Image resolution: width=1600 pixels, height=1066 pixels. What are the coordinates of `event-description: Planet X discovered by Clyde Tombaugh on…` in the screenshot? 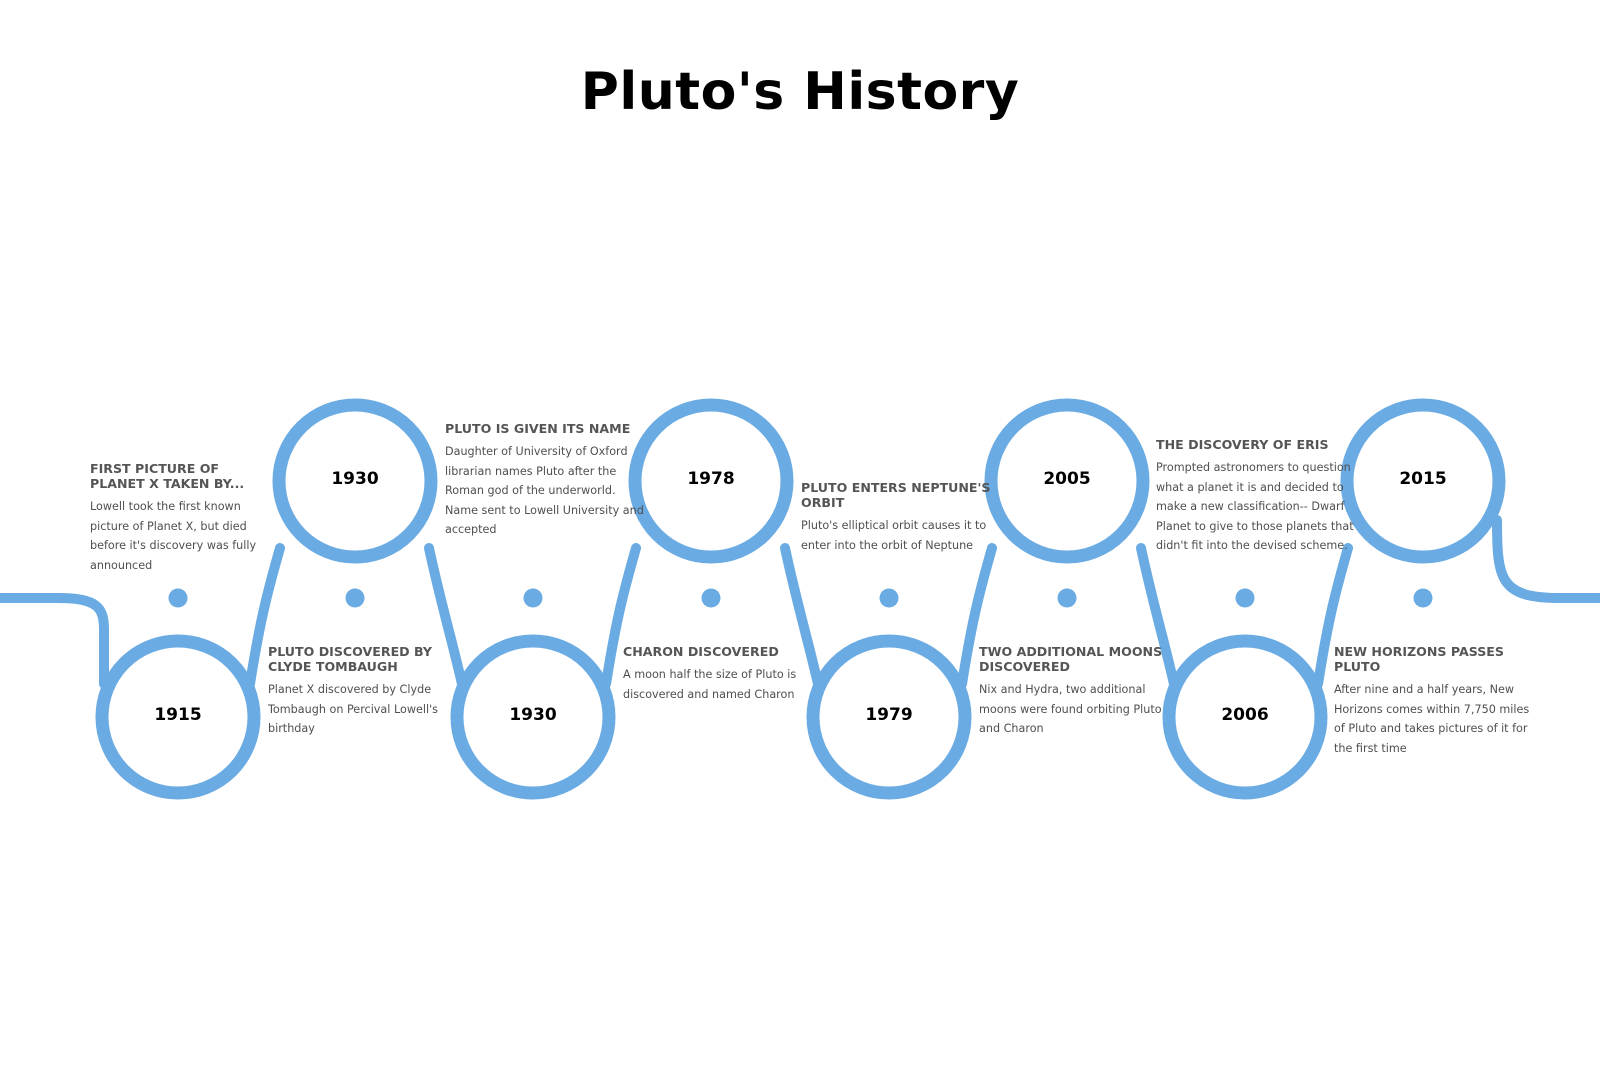 It's located at (353, 709).